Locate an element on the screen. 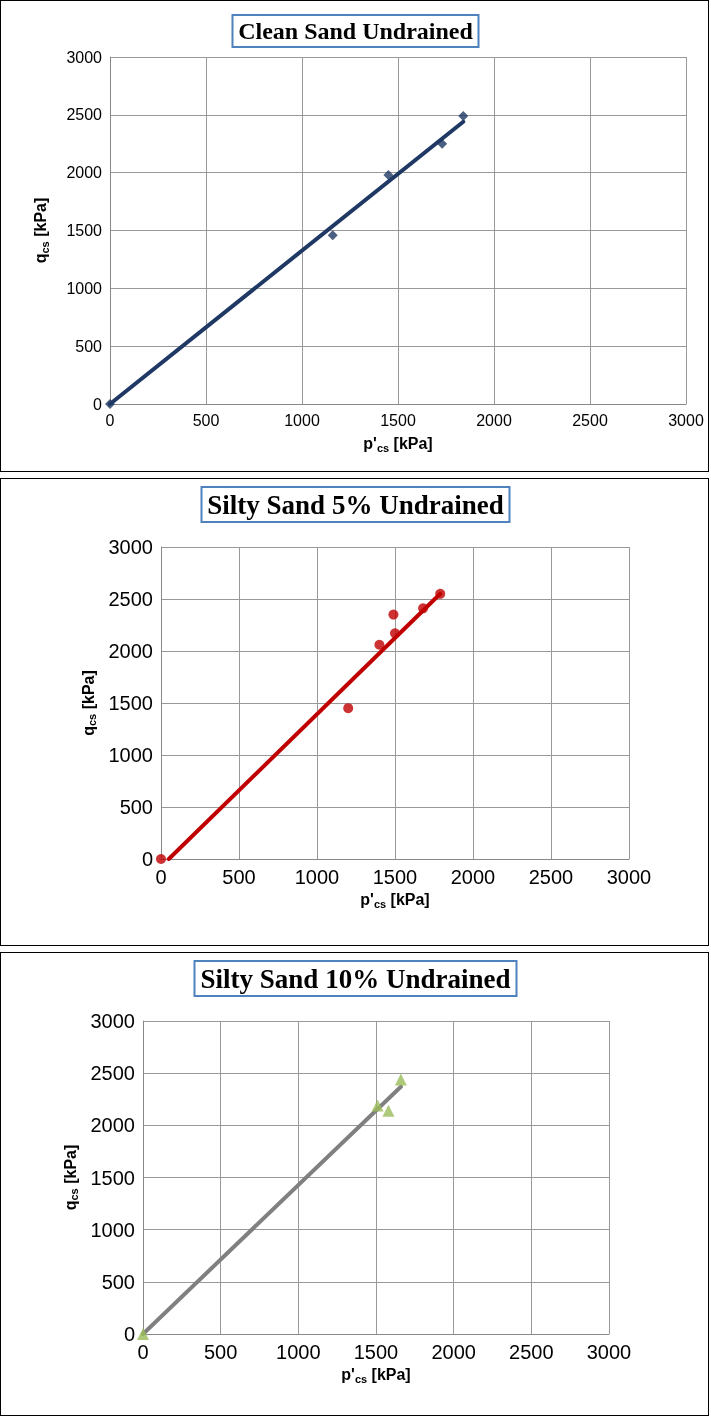 The image size is (711, 1416). x-tick-label: 0 is located at coordinates (161, 877).